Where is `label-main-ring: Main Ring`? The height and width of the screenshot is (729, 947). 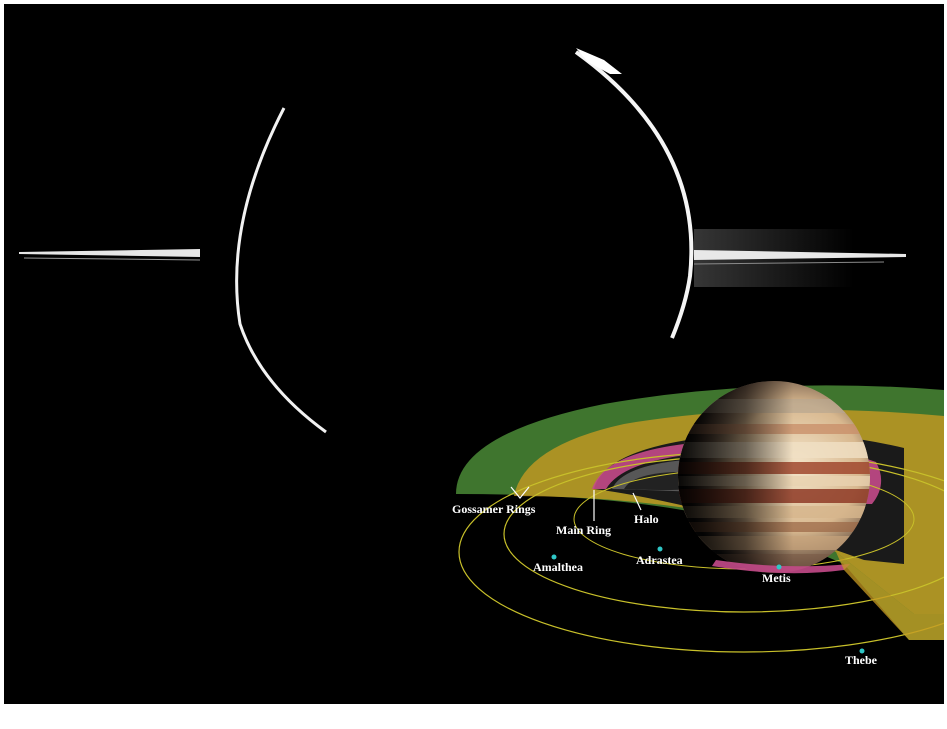
label-main-ring: Main Ring is located at coordinates (583, 530).